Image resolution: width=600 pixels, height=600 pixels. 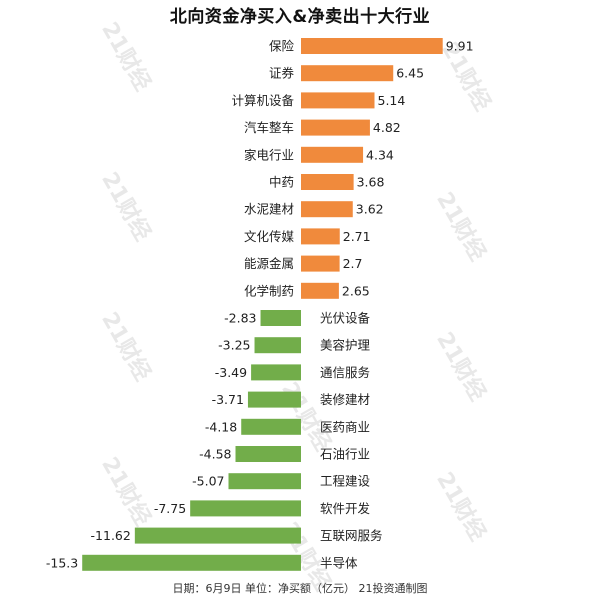 What do you see at coordinates (281, 182) in the screenshot?
I see `category-label-5: 中药` at bounding box center [281, 182].